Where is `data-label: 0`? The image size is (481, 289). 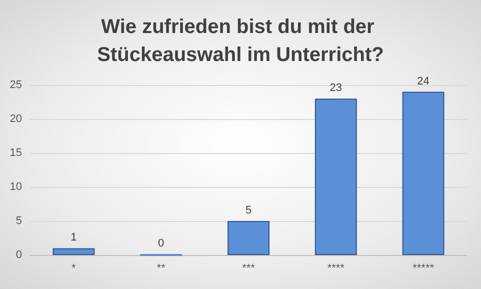 data-label: 0 is located at coordinates (161, 244).